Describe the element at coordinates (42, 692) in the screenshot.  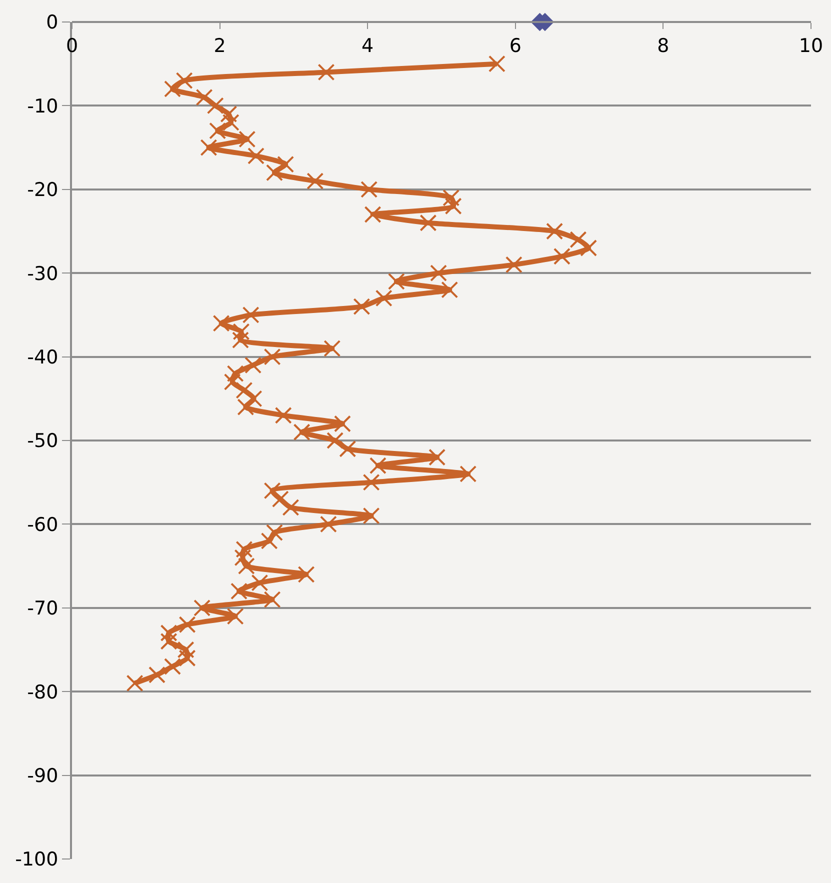
I see `y-tick-label: -80` at that location.